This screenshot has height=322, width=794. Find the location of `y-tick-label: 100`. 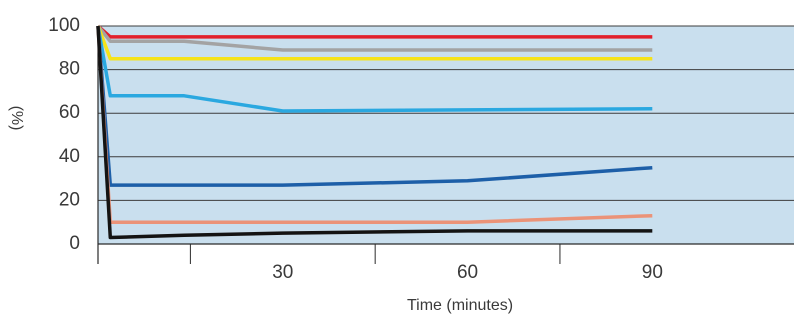

y-tick-label: 100 is located at coordinates (64, 25).